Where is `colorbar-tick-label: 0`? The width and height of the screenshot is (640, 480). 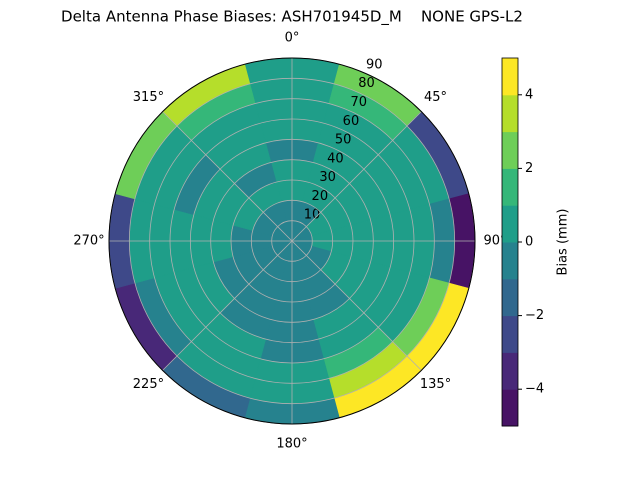
colorbar-tick-label: 0 is located at coordinates (529, 242).